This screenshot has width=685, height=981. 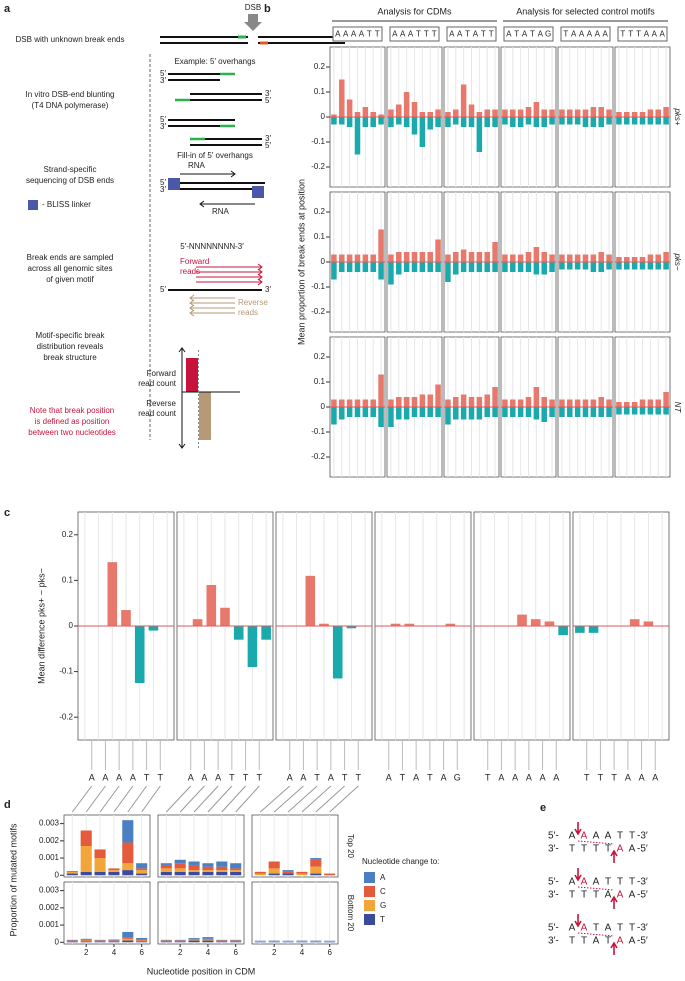 What do you see at coordinates (70, 169) in the screenshot?
I see `step-label: Strand-specific` at bounding box center [70, 169].